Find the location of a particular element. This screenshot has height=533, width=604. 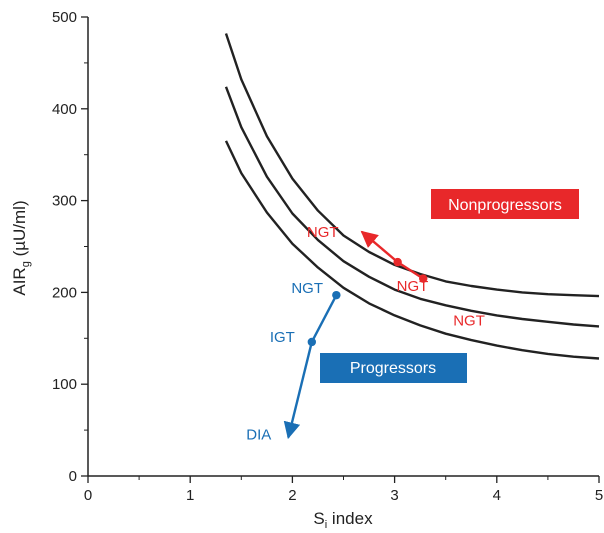

y-tick-label: 100 is located at coordinates (64, 384).